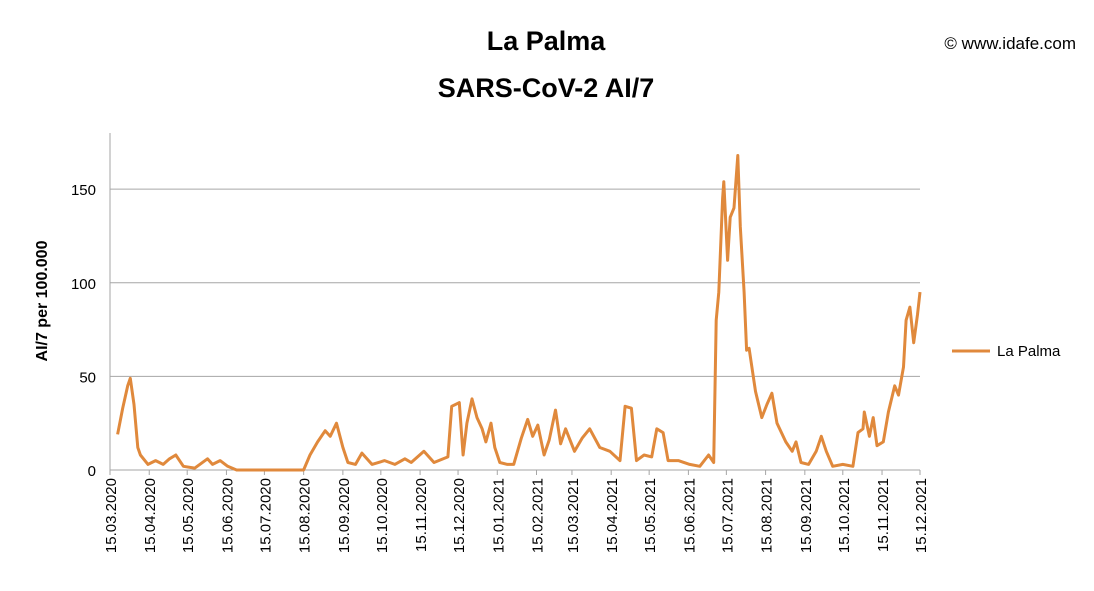 Image resolution: width=1094 pixels, height=591 pixels. Describe the element at coordinates (1029, 351) in the screenshot. I see `legend-label: La Palma` at that location.